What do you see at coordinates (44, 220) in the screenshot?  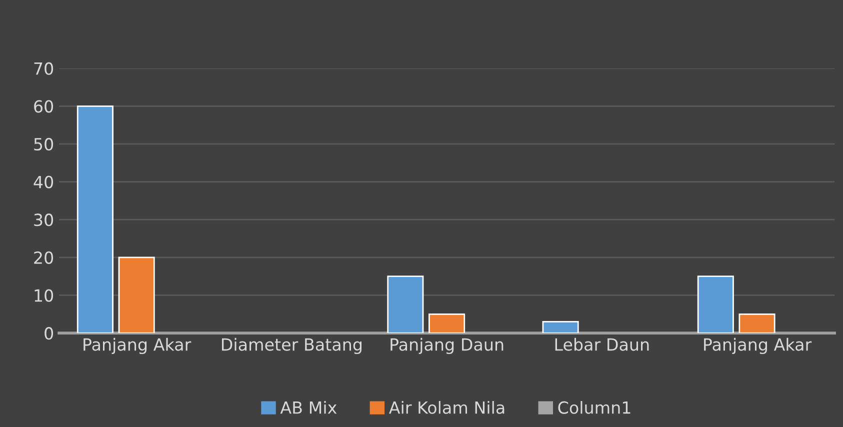 I see `y-tick-label: 30` at bounding box center [44, 220].